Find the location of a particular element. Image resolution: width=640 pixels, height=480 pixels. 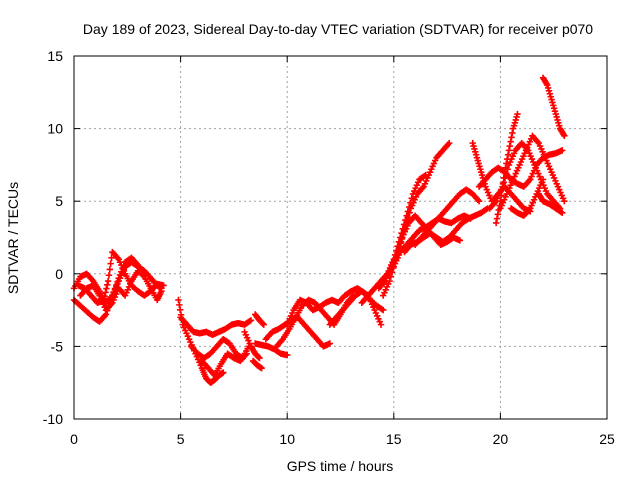

x-tick-label: 20 is located at coordinates (501, 439).